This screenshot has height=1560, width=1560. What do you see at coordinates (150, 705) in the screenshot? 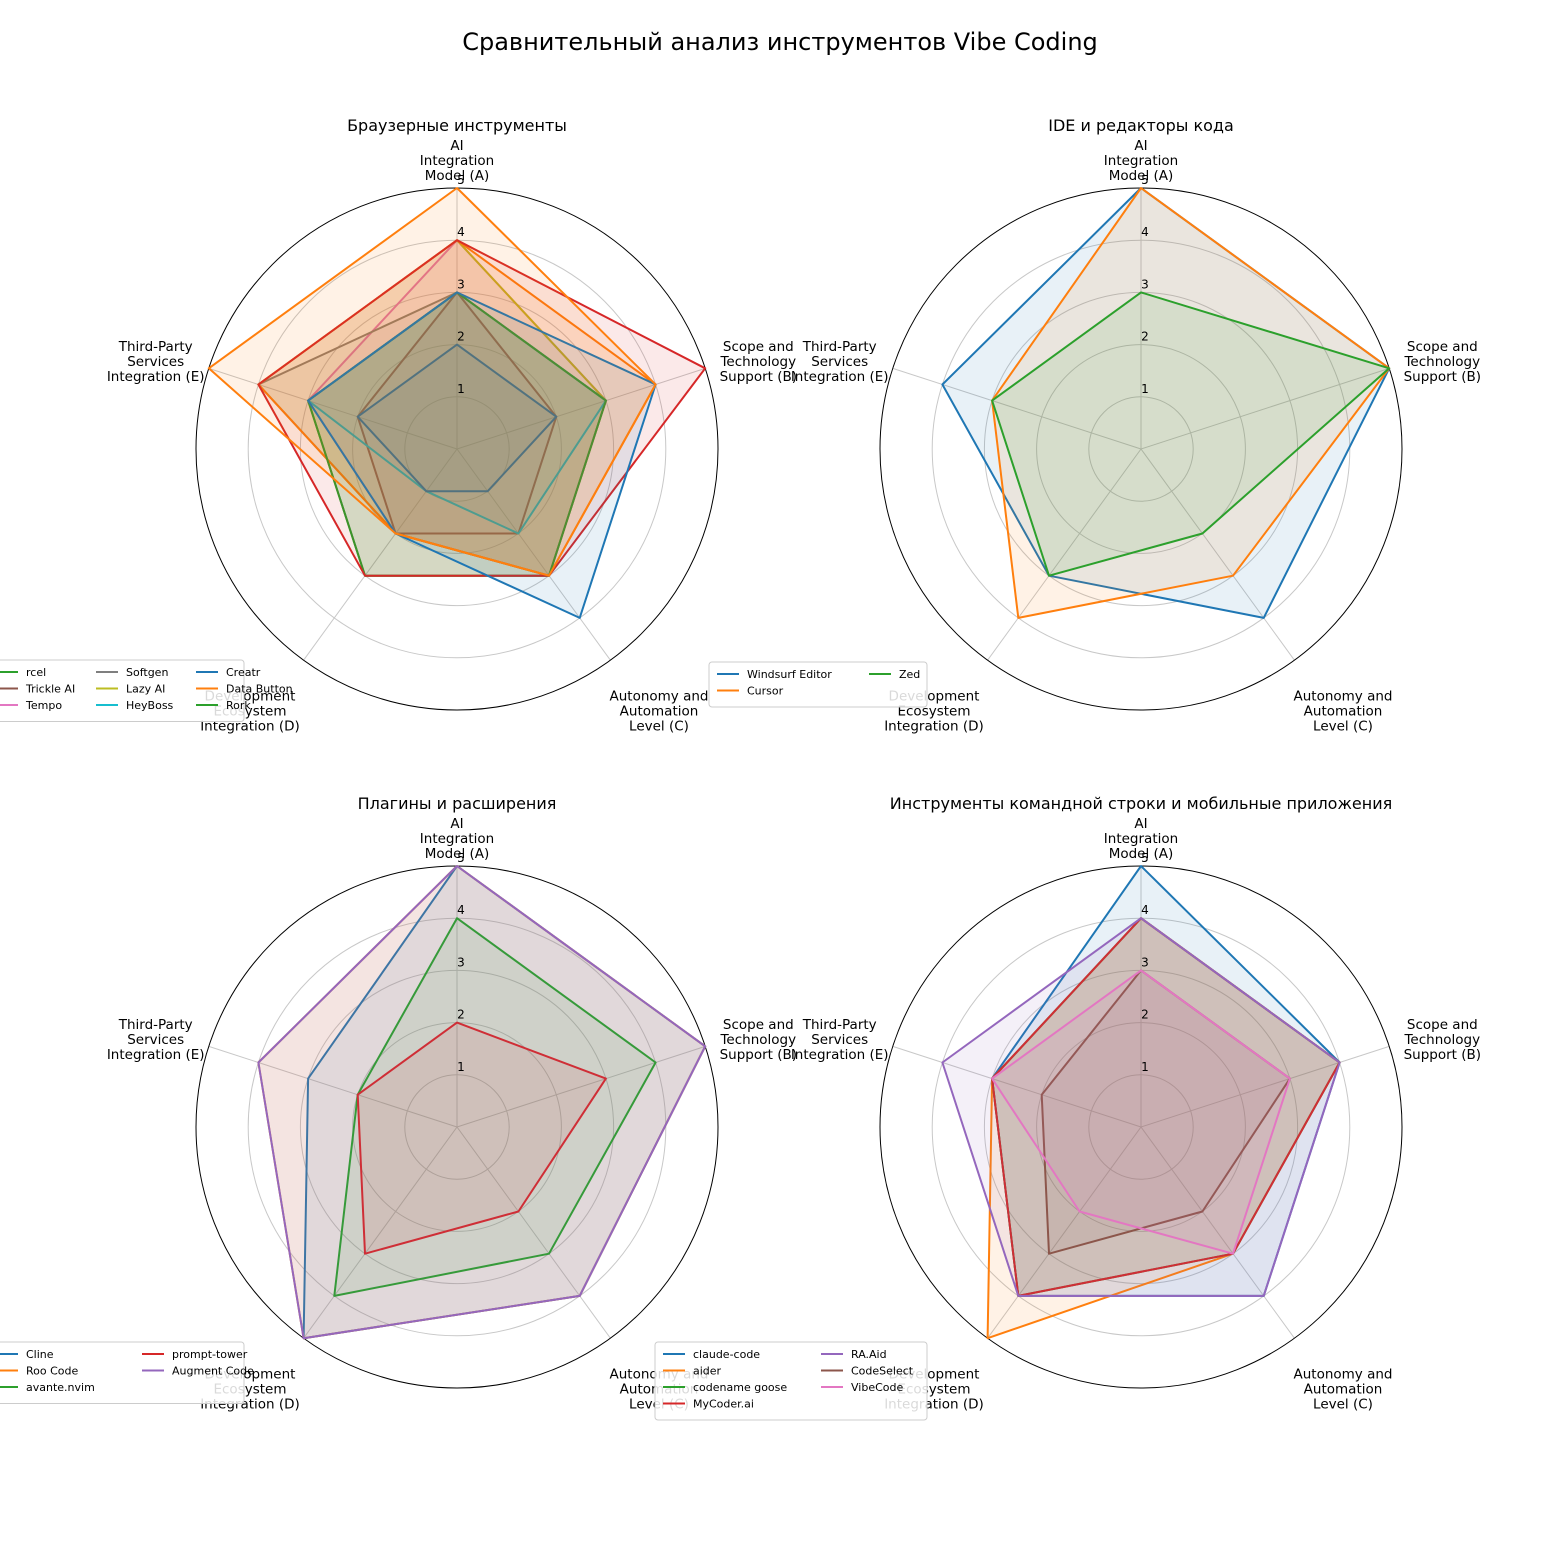
I see `legend-label: HeyBoss` at bounding box center [150, 705].